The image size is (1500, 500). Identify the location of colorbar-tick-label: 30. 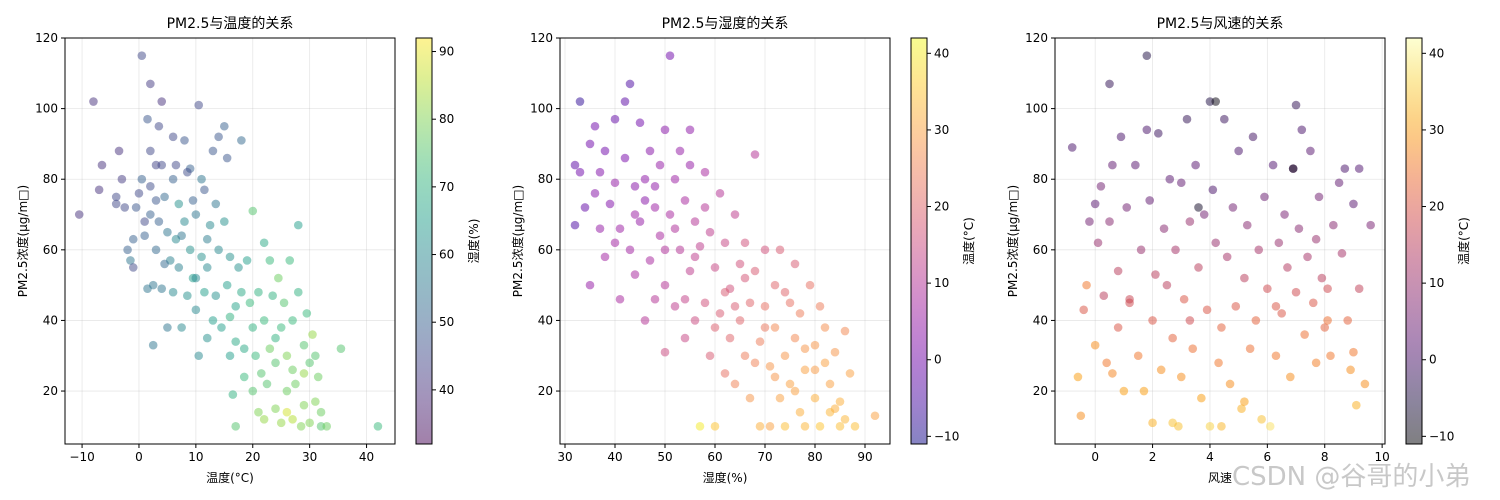
(1436, 130).